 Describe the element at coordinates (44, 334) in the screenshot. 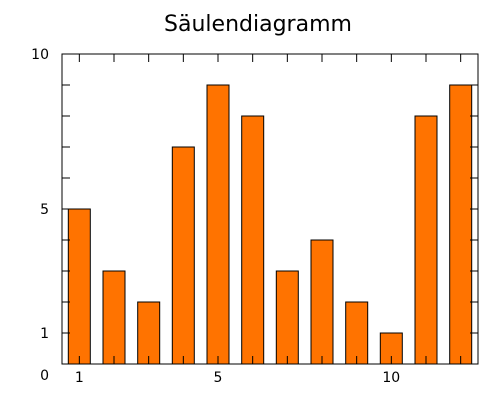

I see `y-tick-label-1: 1` at that location.